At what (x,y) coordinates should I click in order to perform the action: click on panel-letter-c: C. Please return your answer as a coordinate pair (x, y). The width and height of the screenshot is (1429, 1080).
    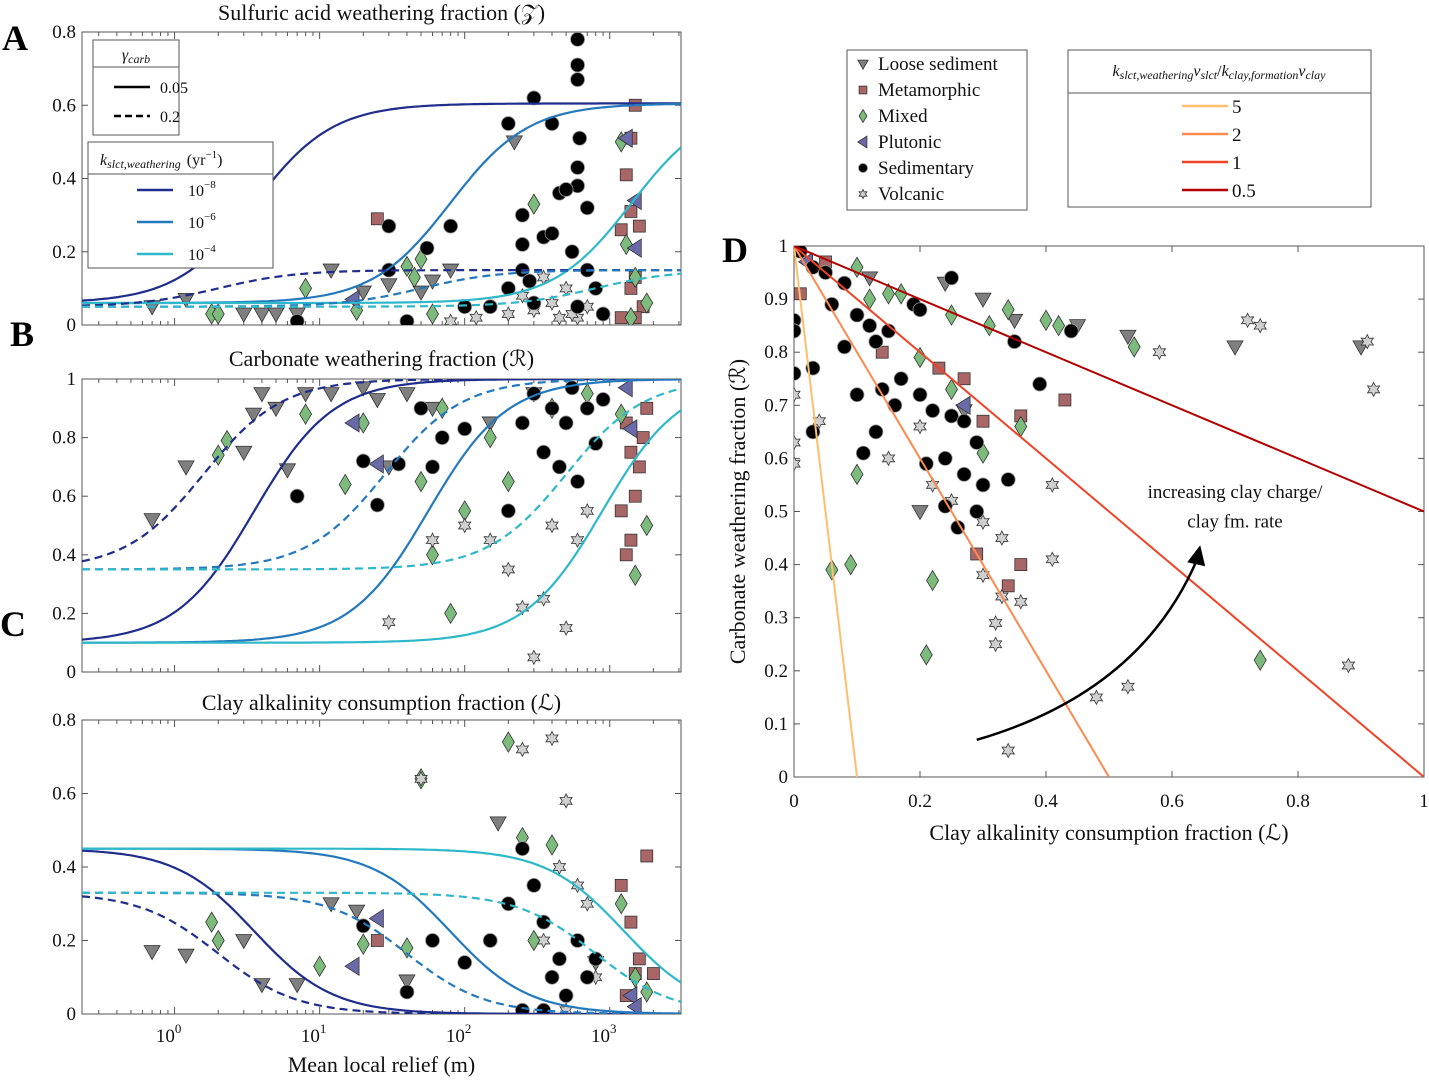
    Looking at the image, I should click on (13, 624).